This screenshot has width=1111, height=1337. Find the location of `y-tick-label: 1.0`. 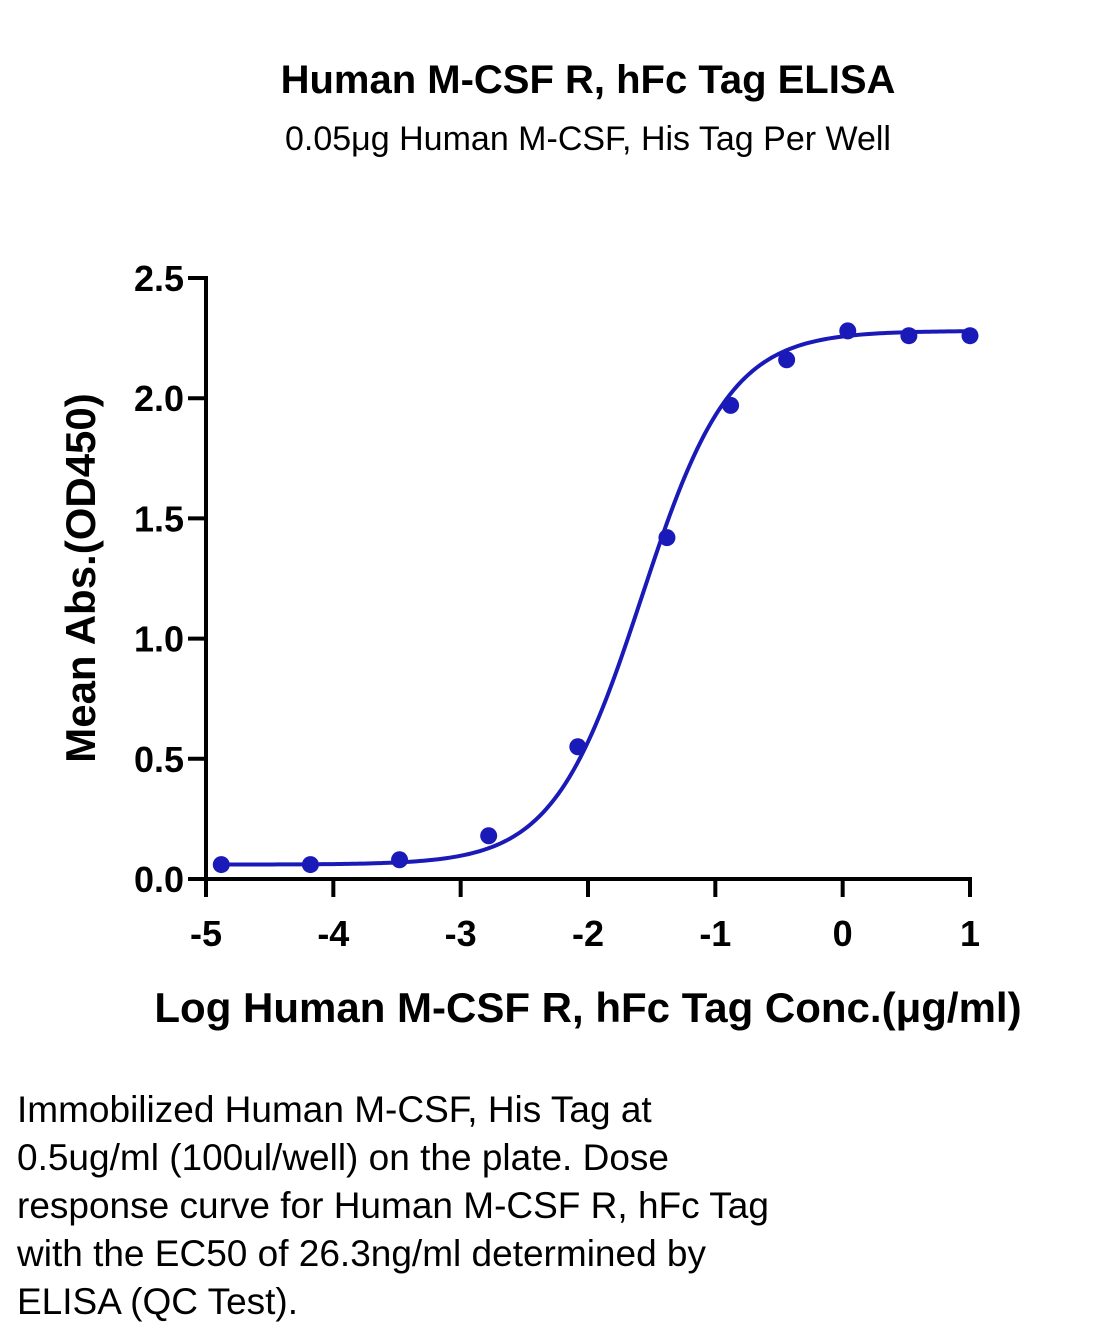

y-tick-label: 1.0 is located at coordinates (159, 639).